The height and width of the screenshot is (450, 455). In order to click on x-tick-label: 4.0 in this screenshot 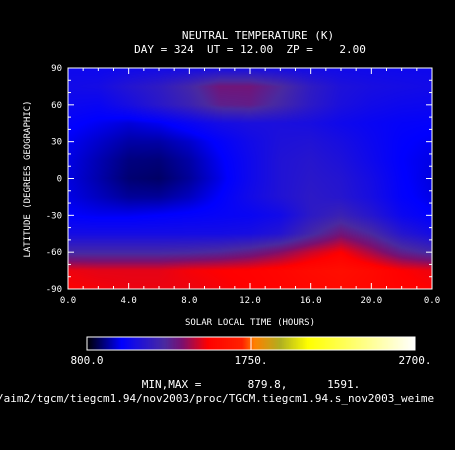, I will do `click(129, 301)`.